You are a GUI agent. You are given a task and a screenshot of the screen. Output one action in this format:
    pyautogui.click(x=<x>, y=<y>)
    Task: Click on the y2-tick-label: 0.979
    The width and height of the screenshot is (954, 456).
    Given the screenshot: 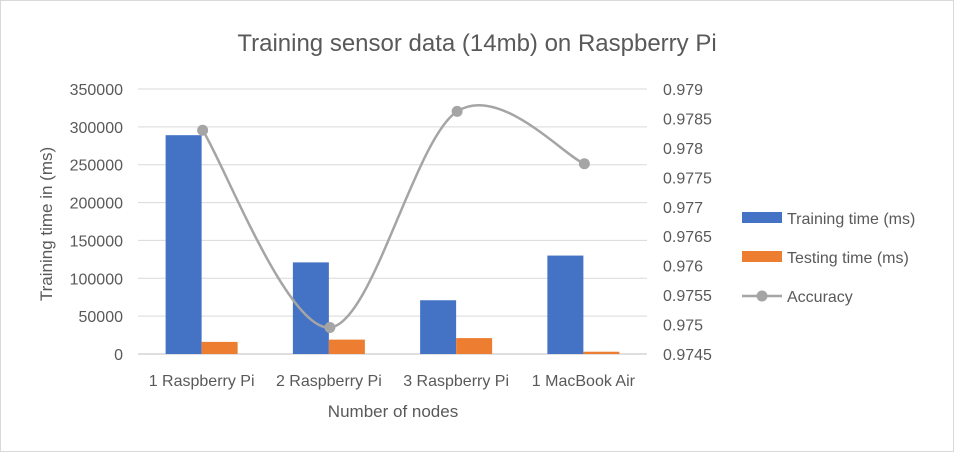 What is the action you would take?
    pyautogui.click(x=683, y=90)
    